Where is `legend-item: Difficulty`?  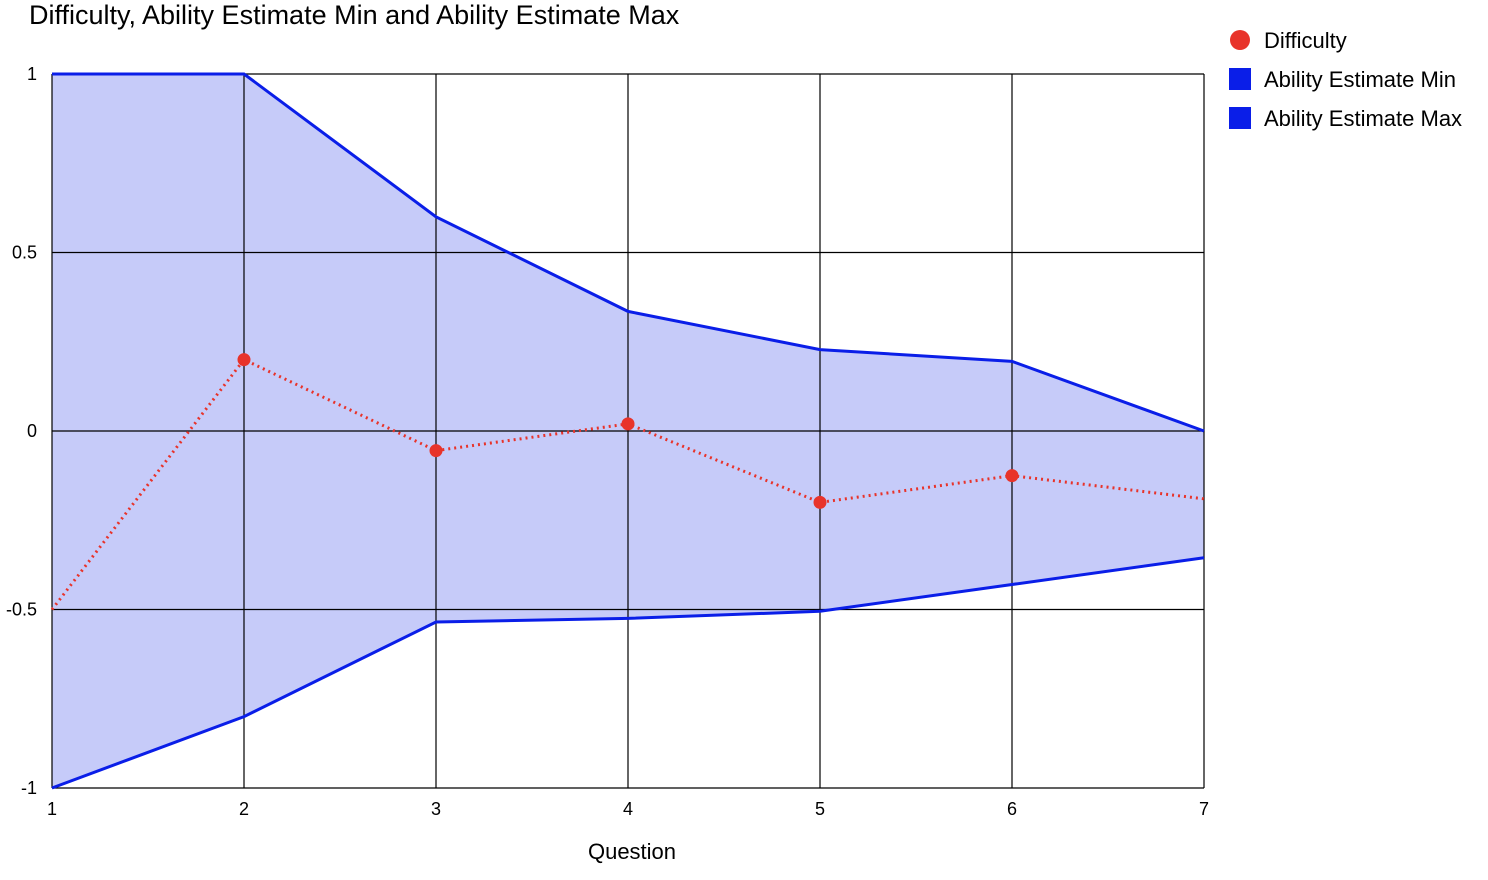
legend-item: Difficulty is located at coordinates (1288, 40).